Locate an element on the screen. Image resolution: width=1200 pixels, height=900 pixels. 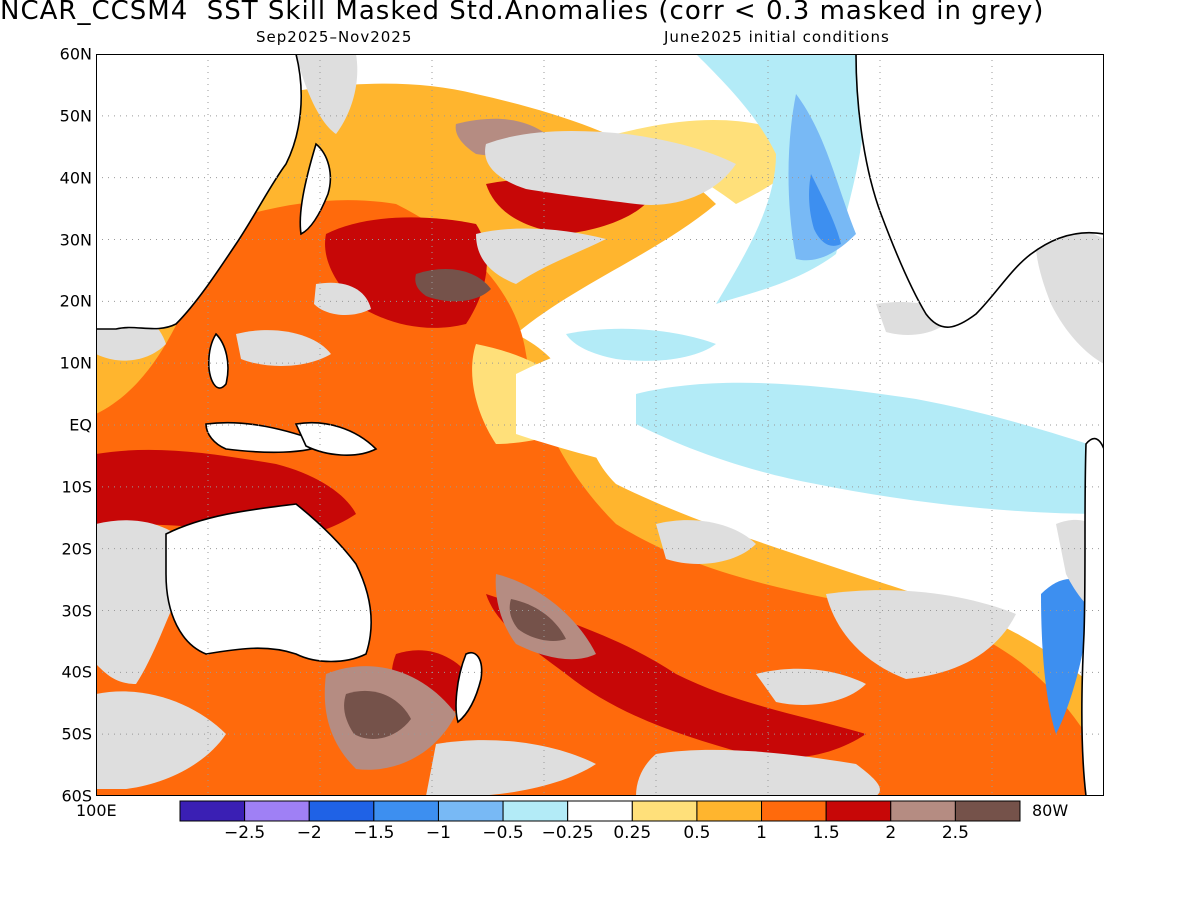
south-america-outline is located at coordinates (1092, 616).